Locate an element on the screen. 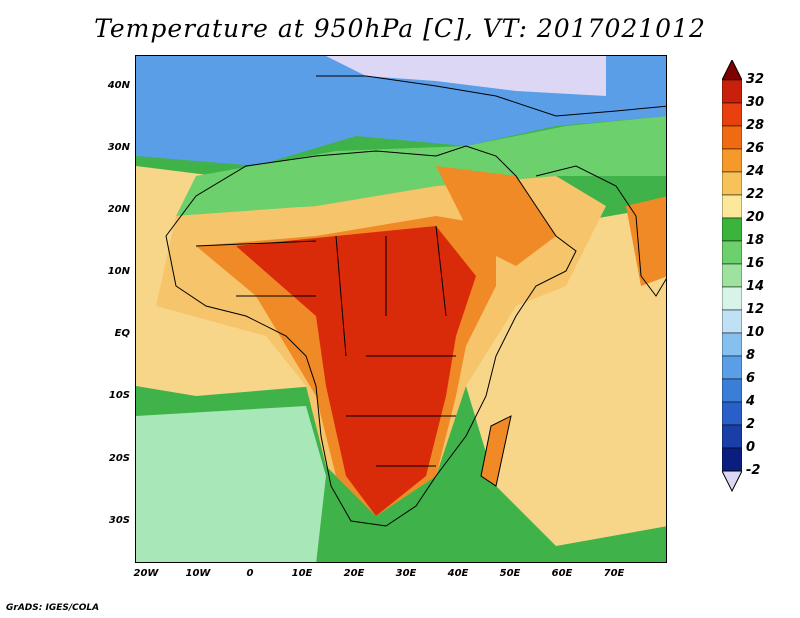 This screenshot has height=618, width=800. colorbar-label: 20 is located at coordinates (755, 217).